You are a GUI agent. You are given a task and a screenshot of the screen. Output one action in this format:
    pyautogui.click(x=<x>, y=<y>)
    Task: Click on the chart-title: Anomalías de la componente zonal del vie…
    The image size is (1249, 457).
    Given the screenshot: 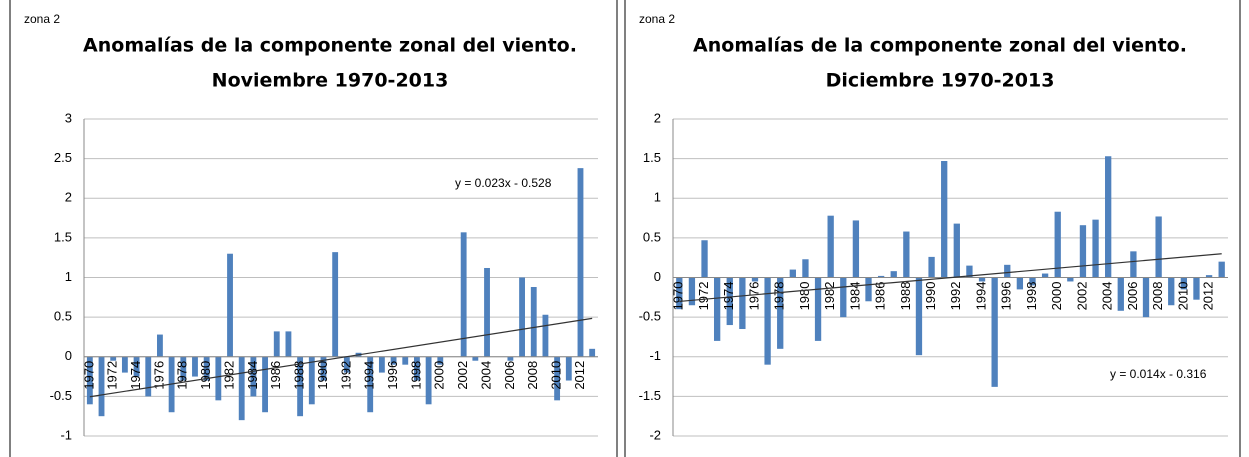 What is the action you would take?
    pyautogui.click(x=330, y=46)
    